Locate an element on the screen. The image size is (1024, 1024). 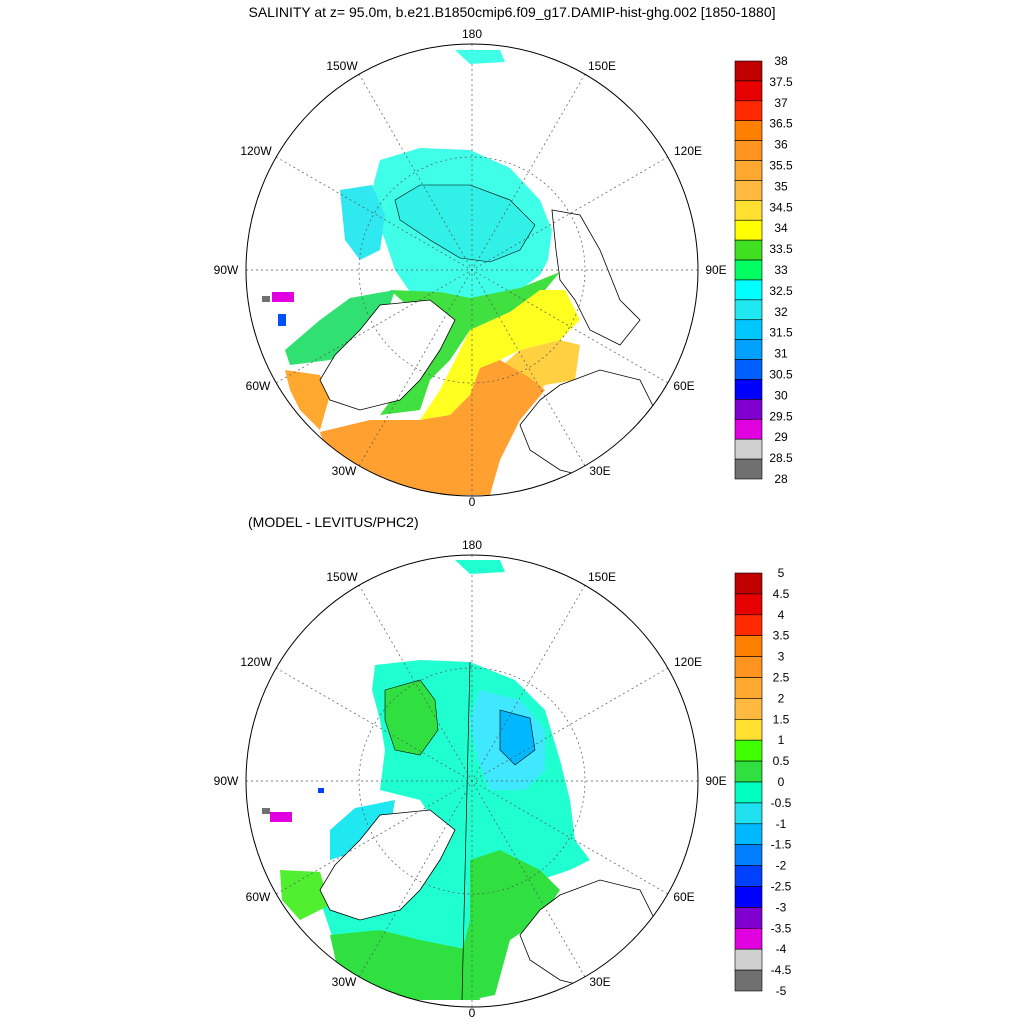
salinity-region-arctic-inner is located at coordinates (465, 223).